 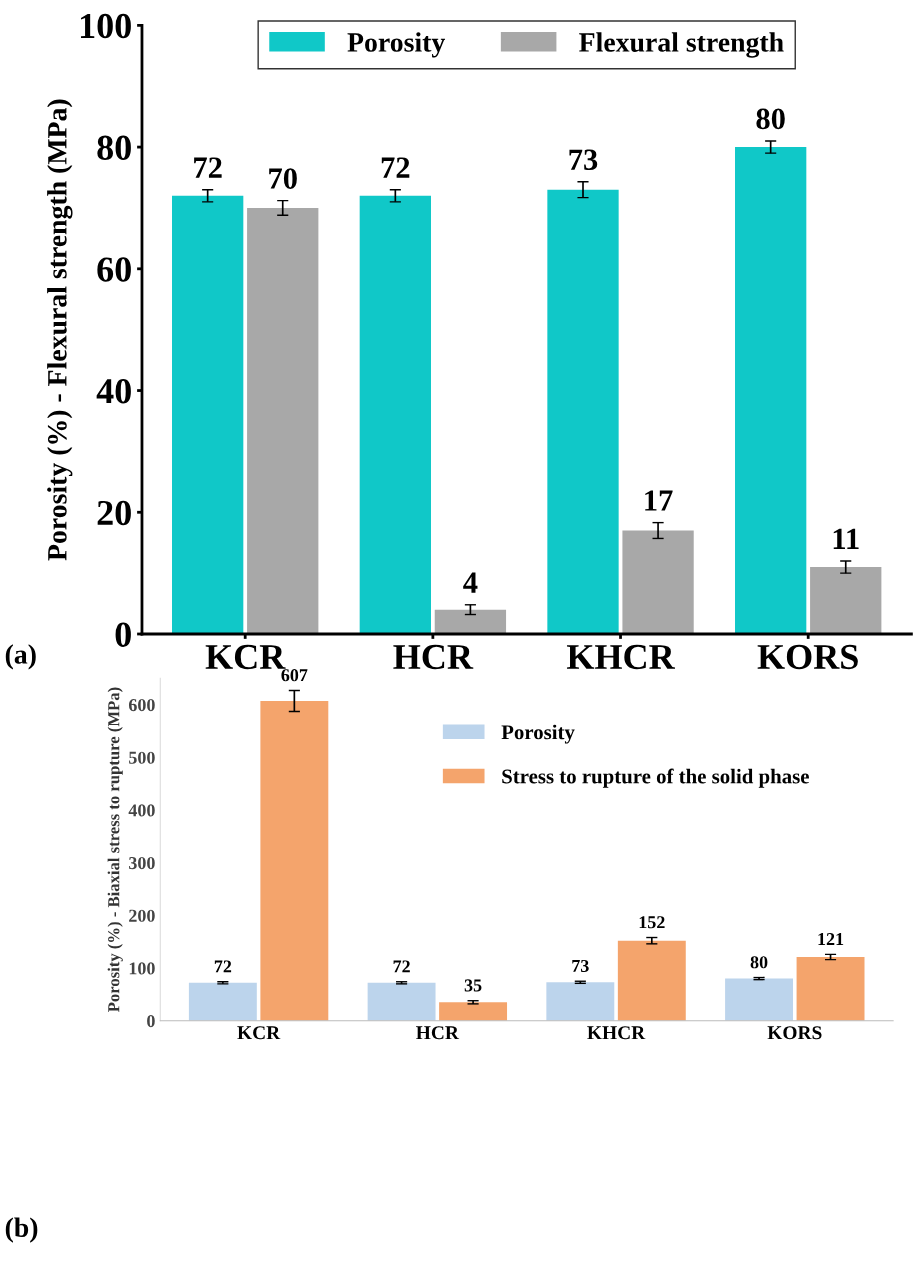 I want to click on data-label: 11, so click(x=846, y=538).